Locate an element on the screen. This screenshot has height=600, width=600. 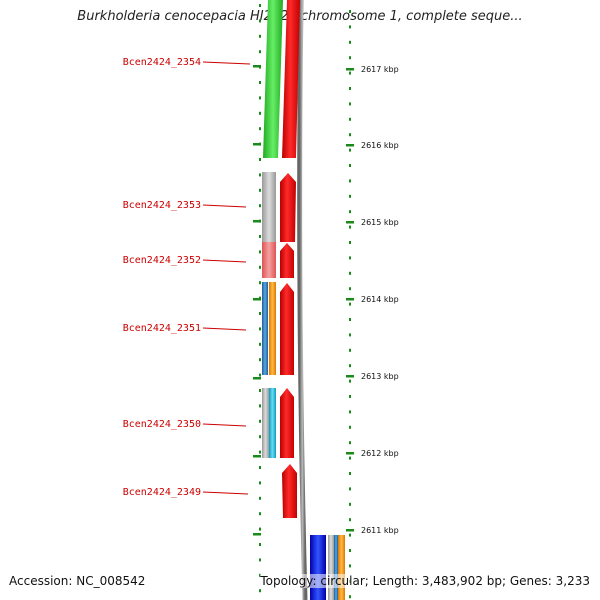
coordinate-label: 2615 kbp is located at coordinates (380, 222).